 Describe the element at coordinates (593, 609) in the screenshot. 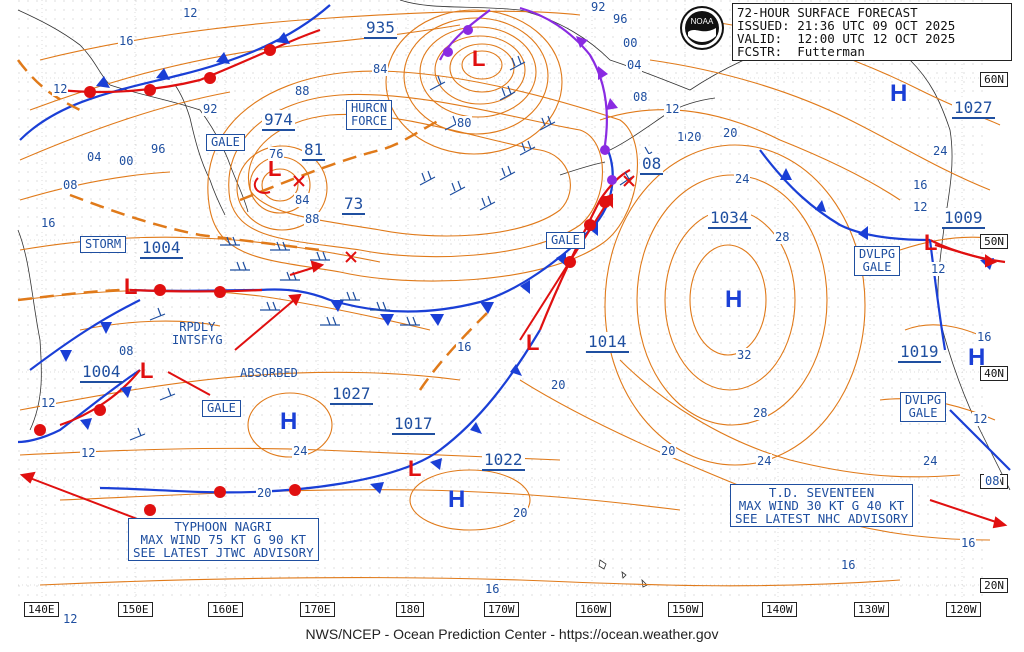

I see `lon-label: 160W` at that location.